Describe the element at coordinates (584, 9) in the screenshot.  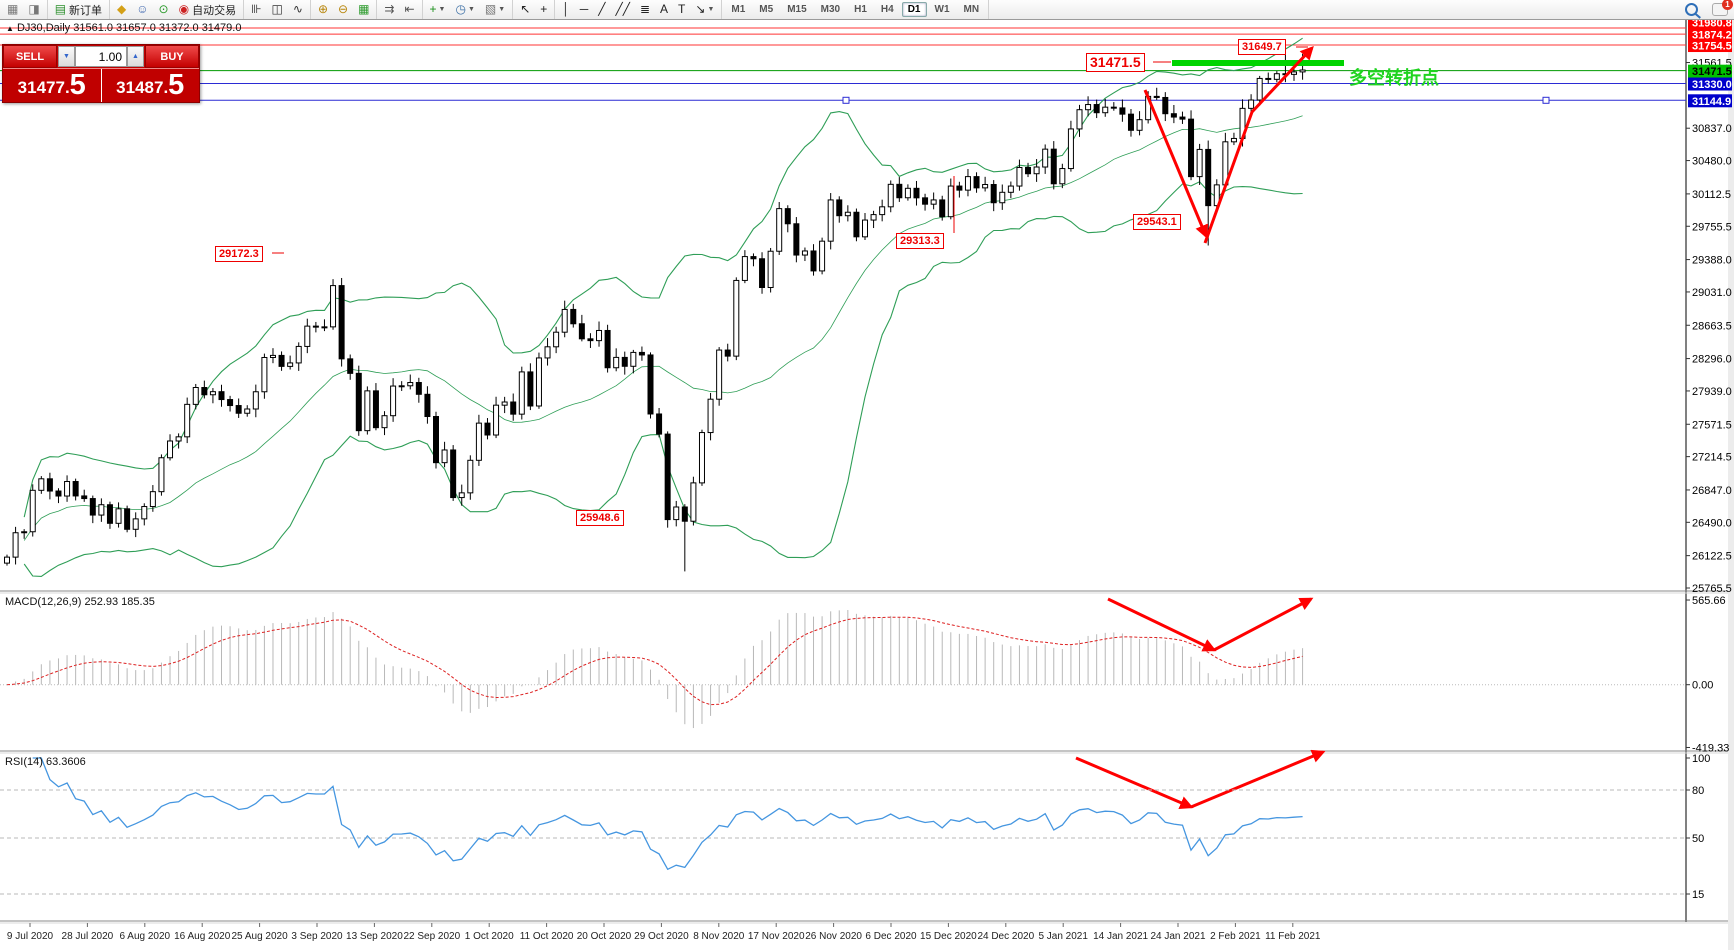
I see `horizontal-line-icon: ─` at that location.